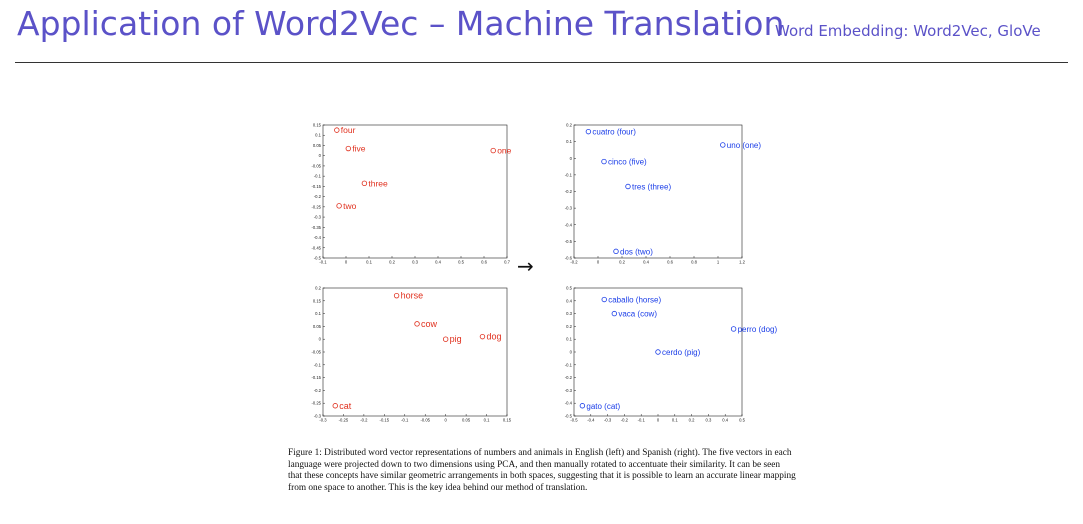  Describe the element at coordinates (681, 352) in the screenshot. I see `data-point-label: cerdo (pig)` at that location.